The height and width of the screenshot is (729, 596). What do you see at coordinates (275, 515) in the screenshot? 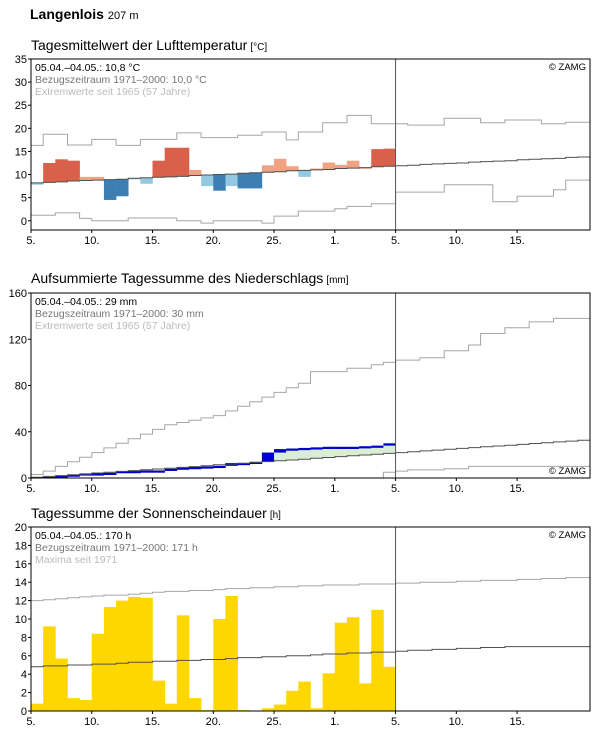
I see `sunshine-unit: [h]` at bounding box center [275, 515].